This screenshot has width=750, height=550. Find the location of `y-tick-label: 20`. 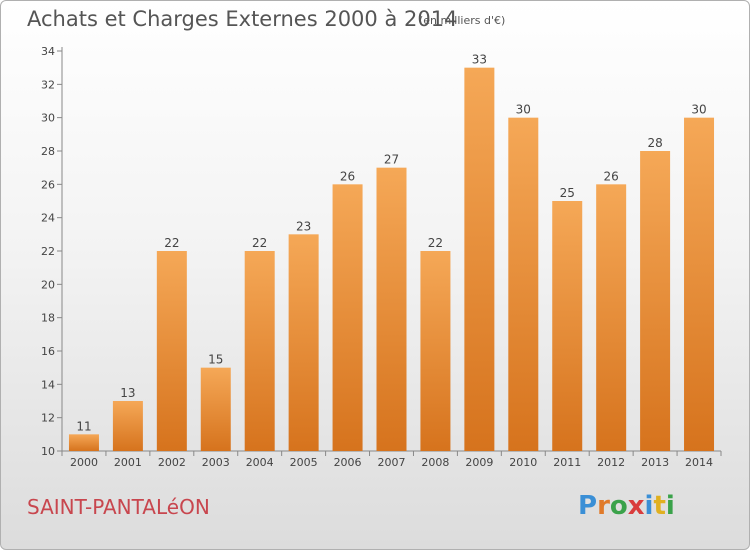

y-tick-label: 20 is located at coordinates (48, 284).